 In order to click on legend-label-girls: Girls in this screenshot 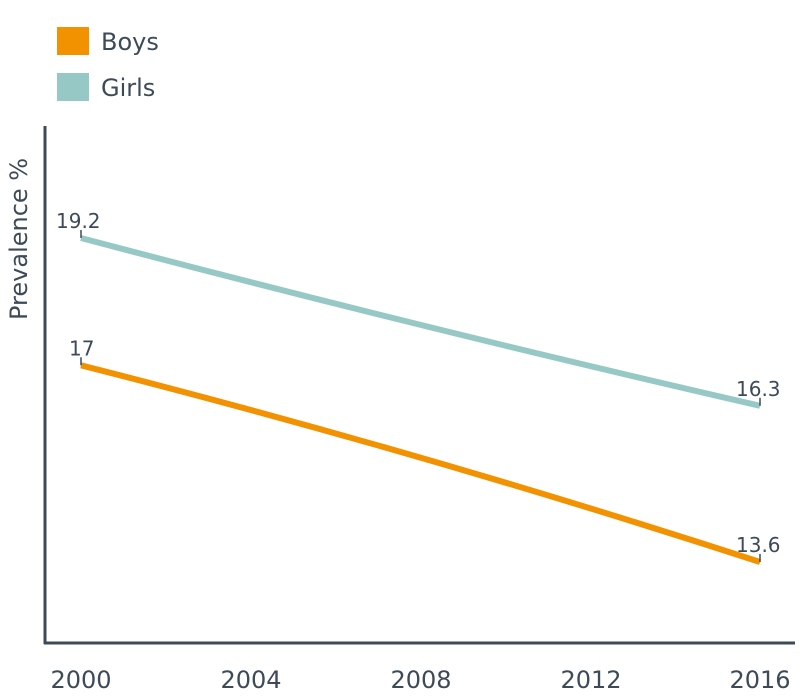, I will do `click(128, 88)`.